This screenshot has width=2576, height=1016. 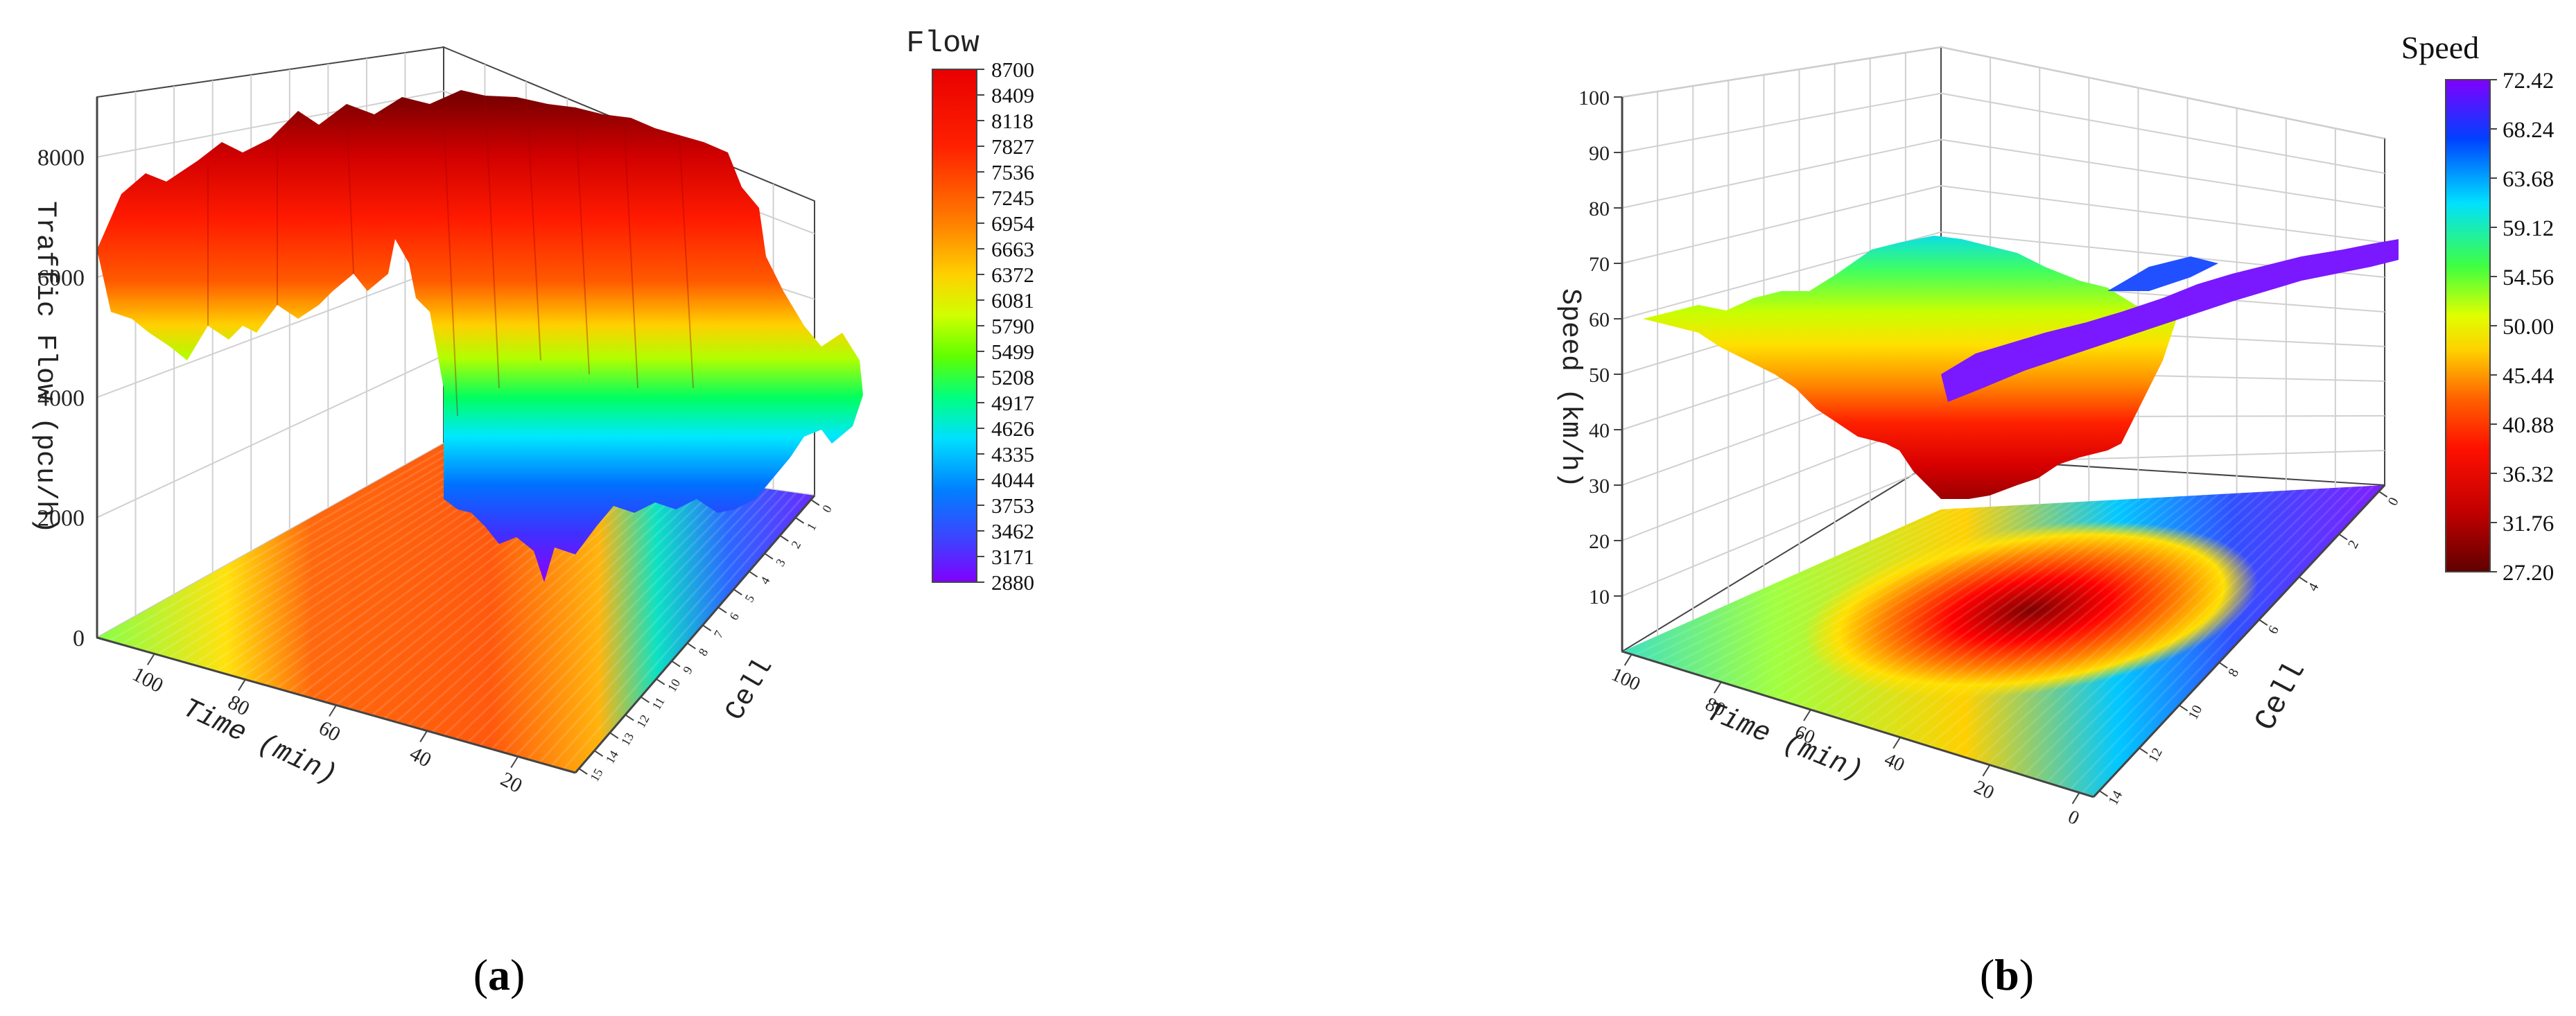 What do you see at coordinates (734, 616) in the screenshot?
I see `panel-a-cell-tick-label: 6` at bounding box center [734, 616].